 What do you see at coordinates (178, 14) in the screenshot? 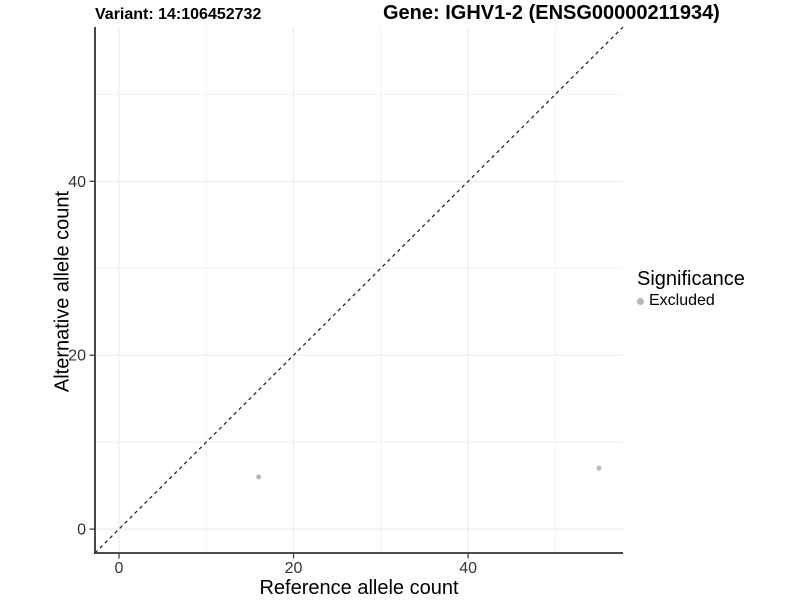
I see `variant-title: Variant: 14:106452732` at bounding box center [178, 14].